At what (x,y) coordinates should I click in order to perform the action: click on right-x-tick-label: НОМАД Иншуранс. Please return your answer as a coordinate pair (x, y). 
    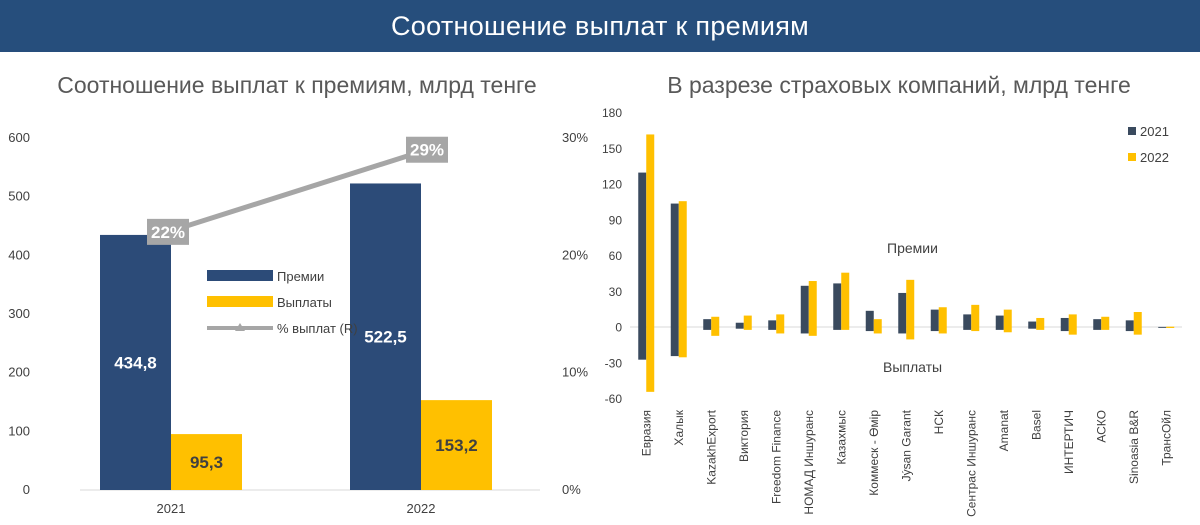
    Looking at the image, I should click on (809, 462).